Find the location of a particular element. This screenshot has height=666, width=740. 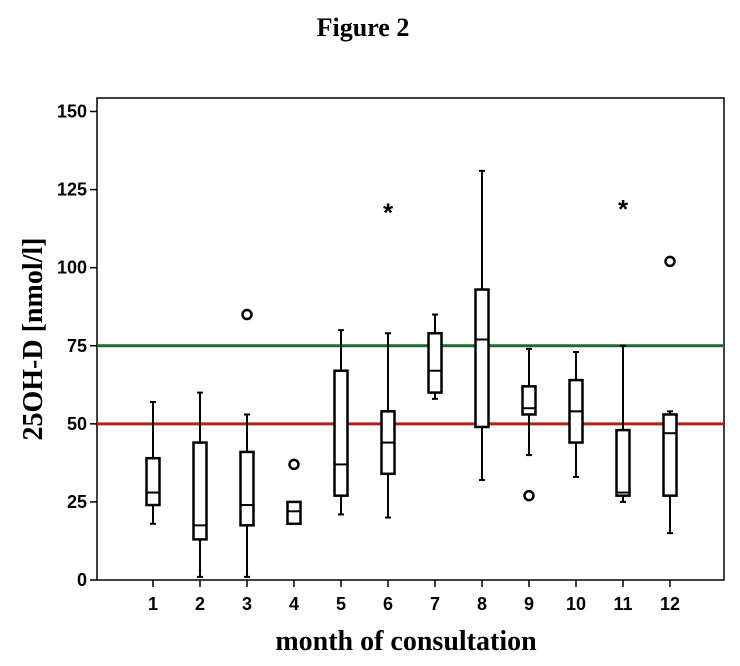

box-month-6: * is located at coordinates (388, 358).